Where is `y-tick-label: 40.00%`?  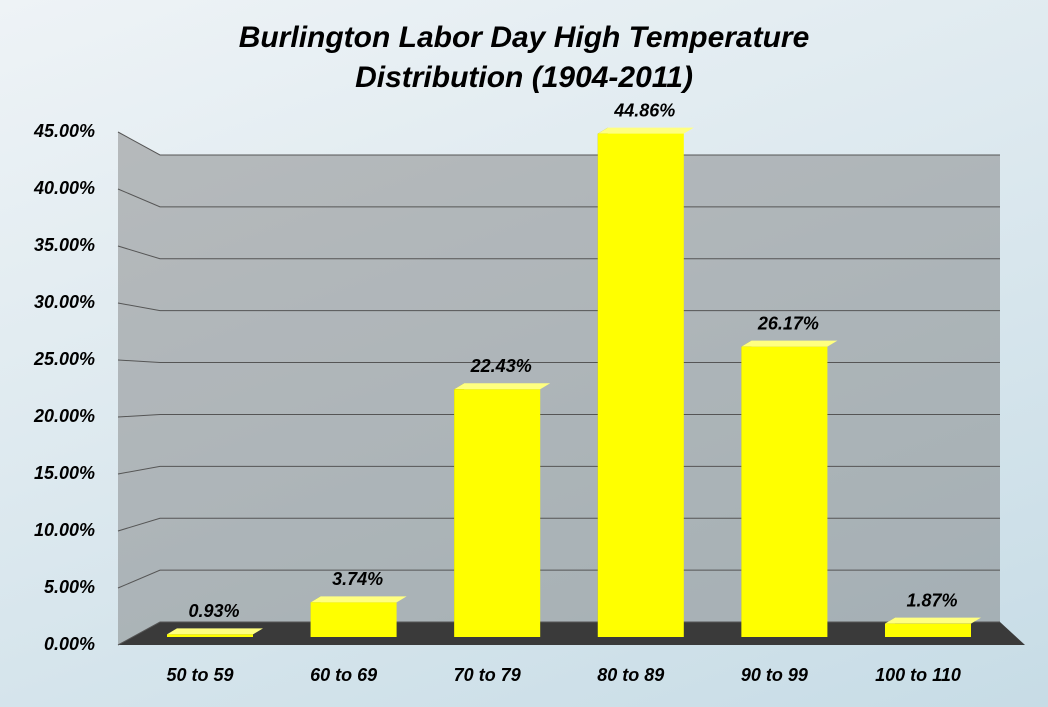
y-tick-label: 40.00% is located at coordinates (64, 188).